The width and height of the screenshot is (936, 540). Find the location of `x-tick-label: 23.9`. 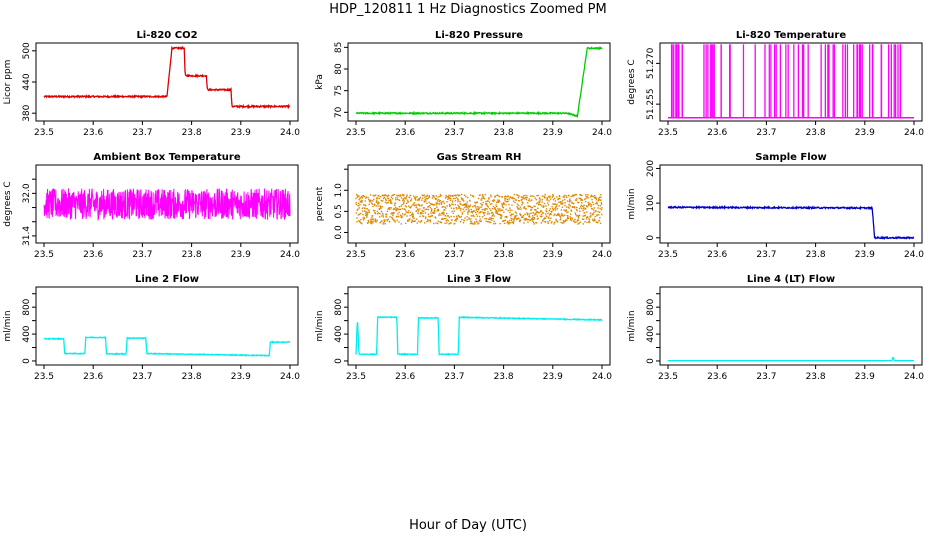

x-tick-label: 23.9 is located at coordinates (865, 255).